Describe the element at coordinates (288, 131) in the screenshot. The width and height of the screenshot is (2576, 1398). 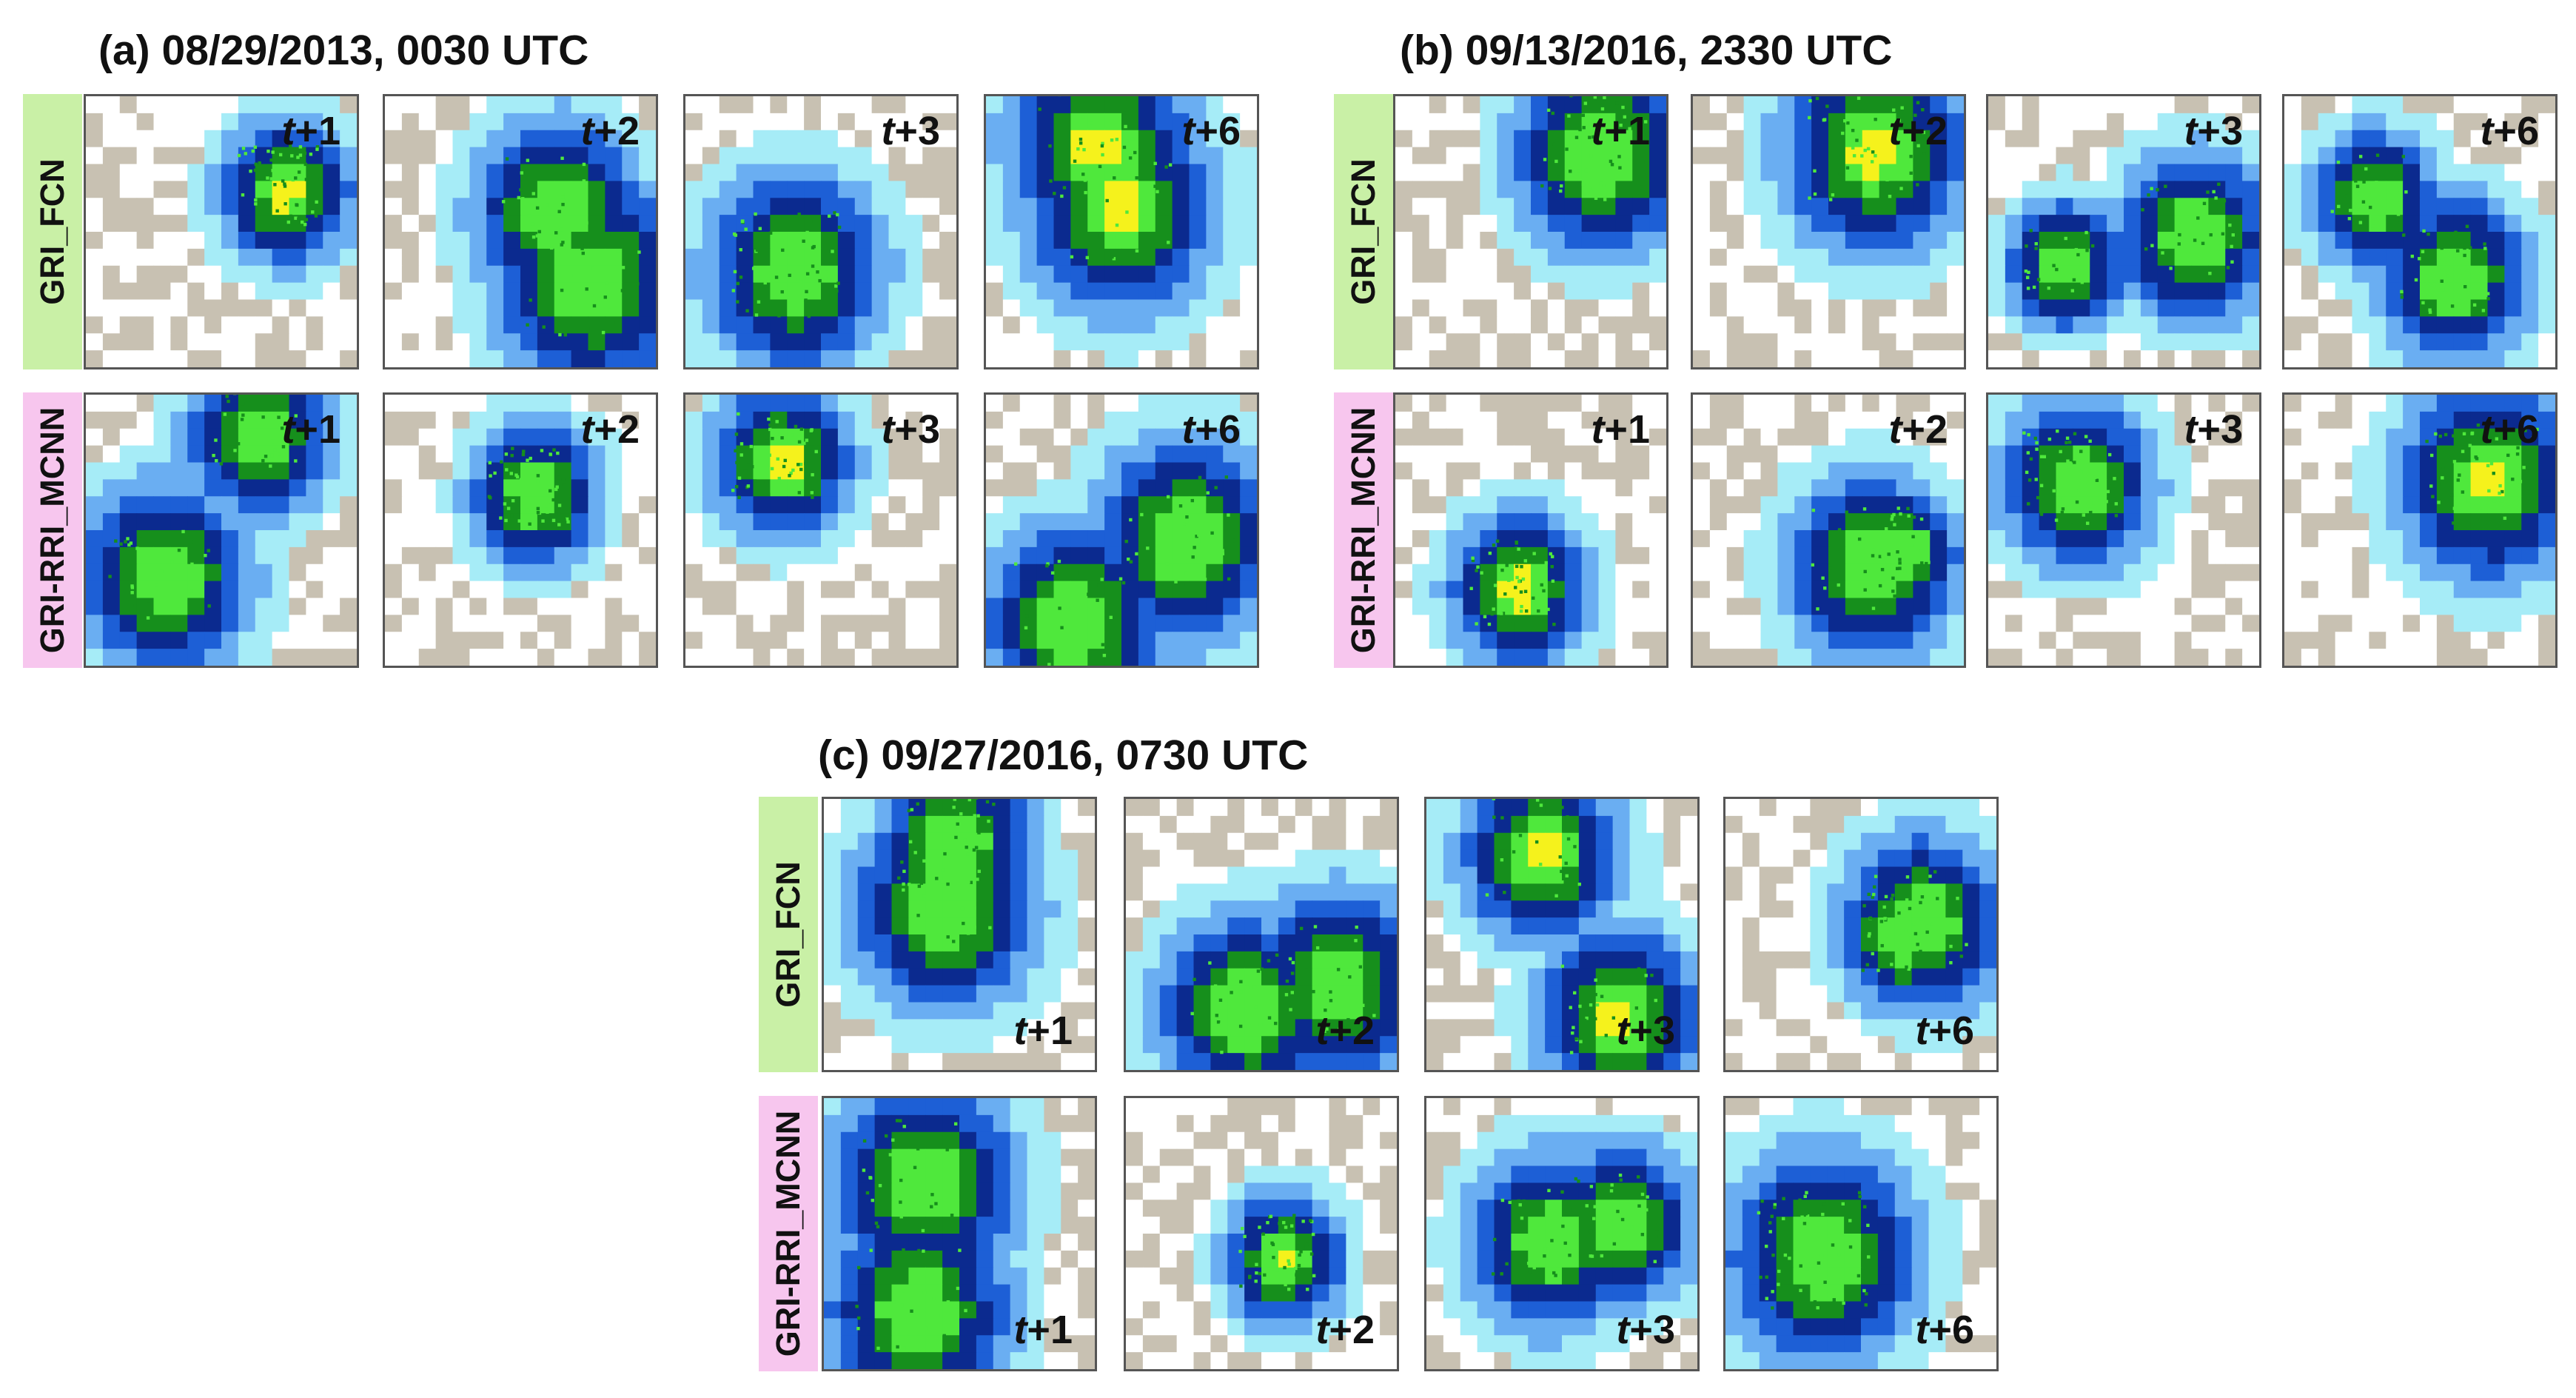
I see `time-variable: t` at that location.